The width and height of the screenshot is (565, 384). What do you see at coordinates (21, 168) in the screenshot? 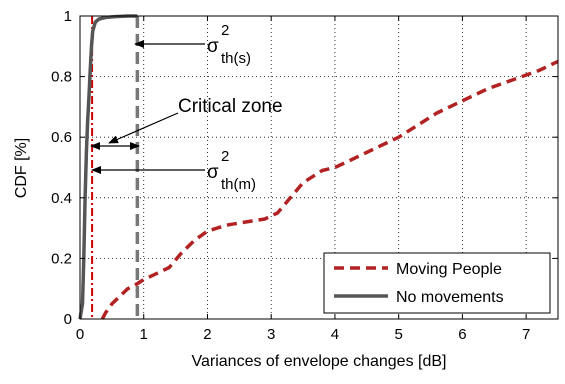
I see `y-axis-label: CDF [%]` at bounding box center [21, 168].